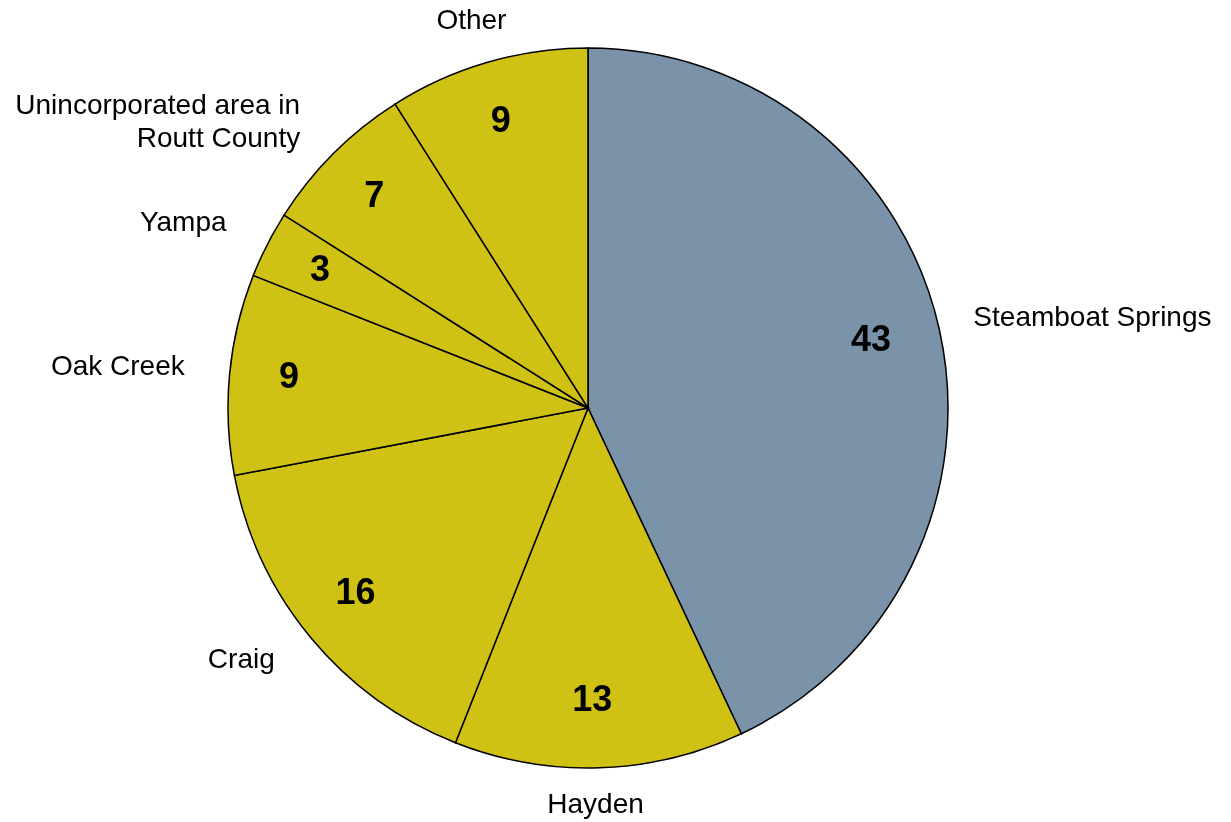 This screenshot has width=1231, height=822. I want to click on data-label: 43, so click(871, 339).